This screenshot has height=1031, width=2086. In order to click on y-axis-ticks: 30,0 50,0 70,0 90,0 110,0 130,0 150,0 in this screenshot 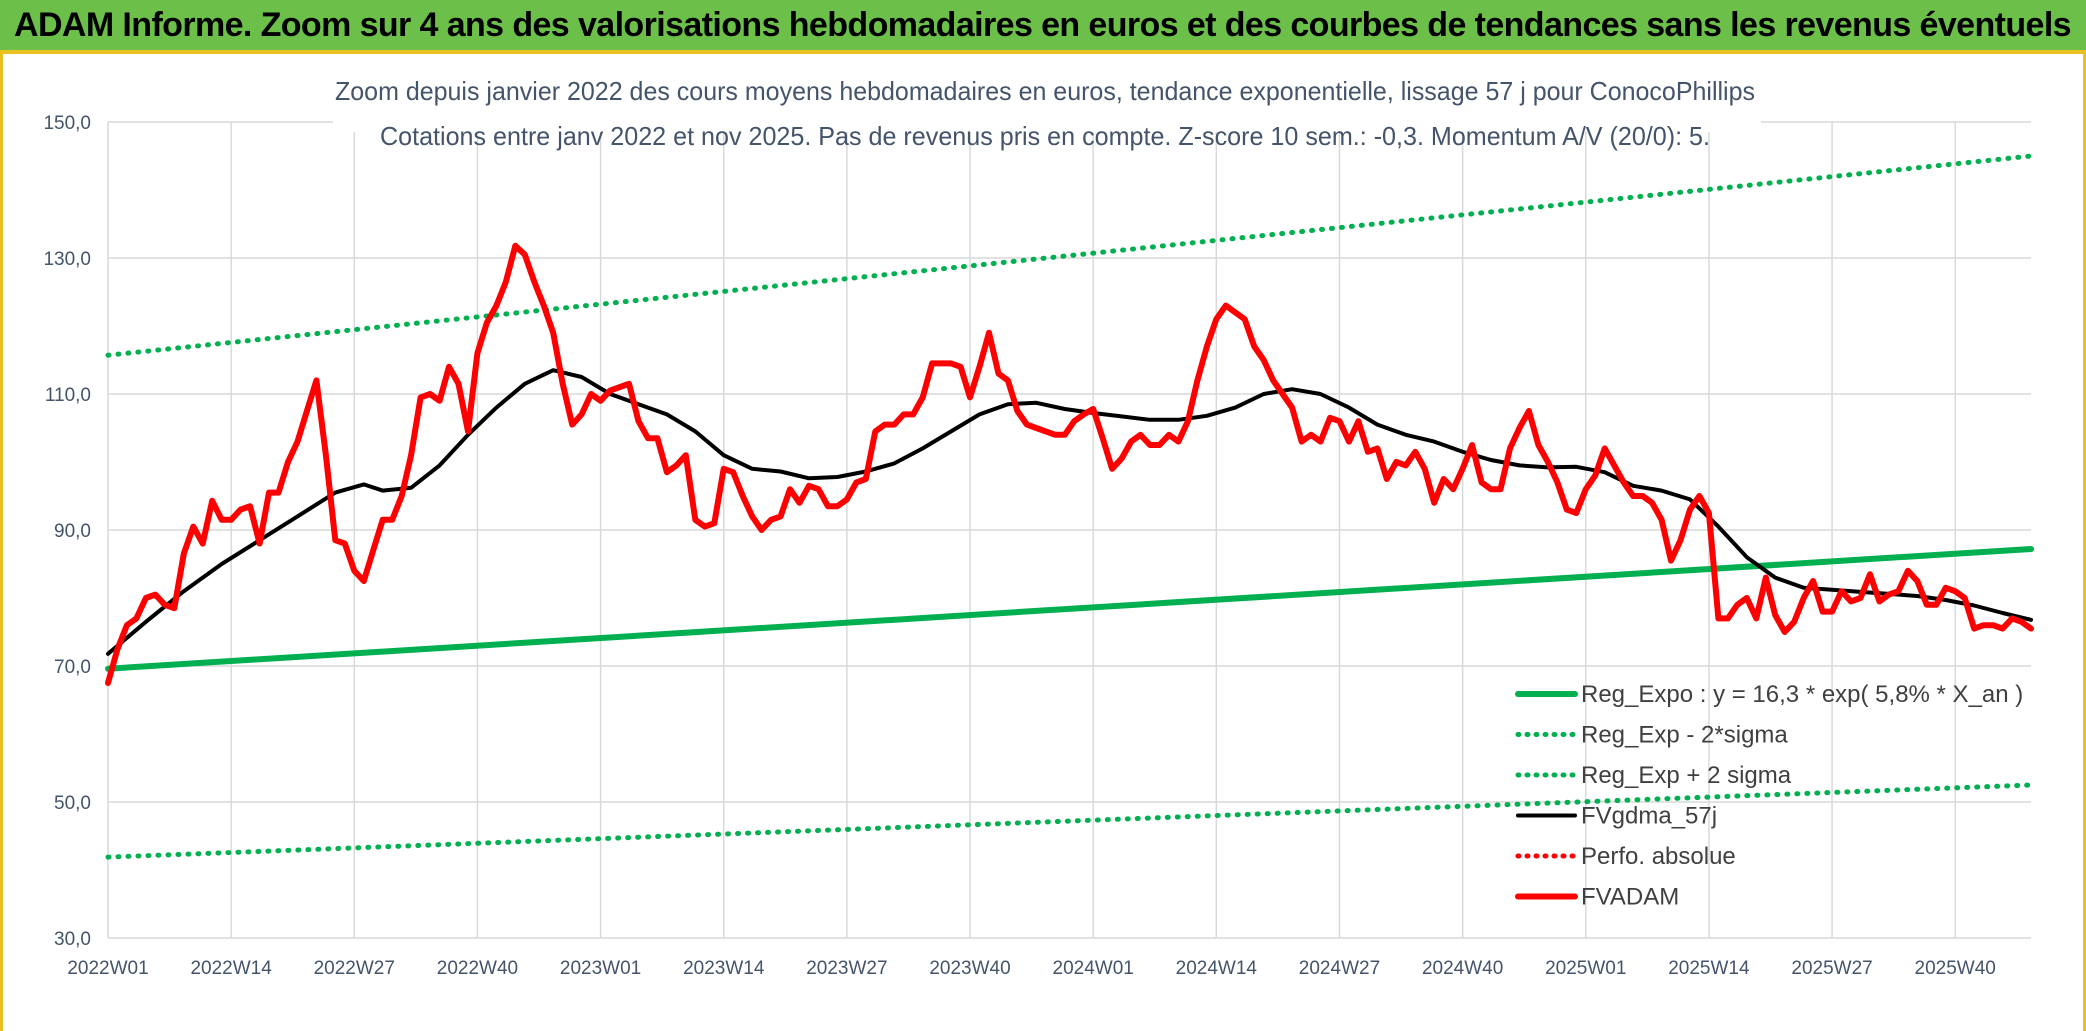, I will do `click(67, 531)`.